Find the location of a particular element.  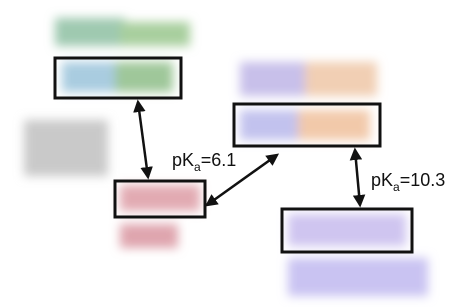

label-value: =6.1 is located at coordinates (219, 160).